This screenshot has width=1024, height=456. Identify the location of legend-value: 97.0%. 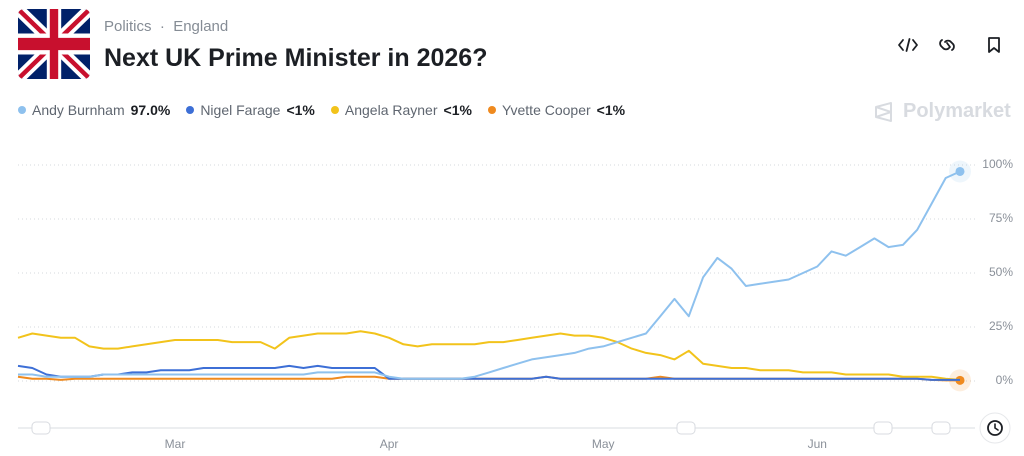
(150, 110).